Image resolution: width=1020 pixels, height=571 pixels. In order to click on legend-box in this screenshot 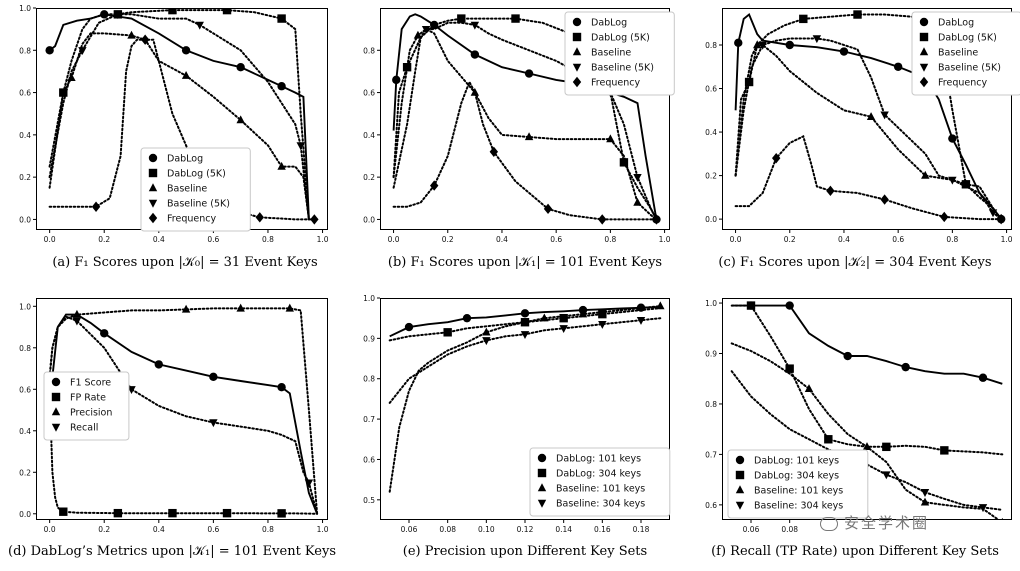, I will do `click(600, 482)`.